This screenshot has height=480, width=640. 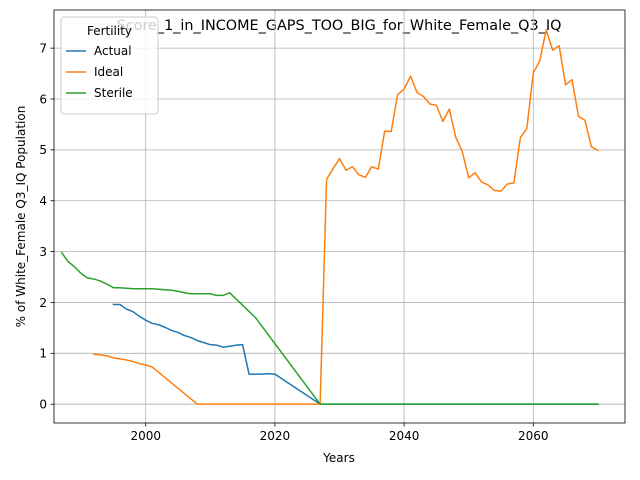 I want to click on y-tick-label: 3, so click(x=43, y=252).